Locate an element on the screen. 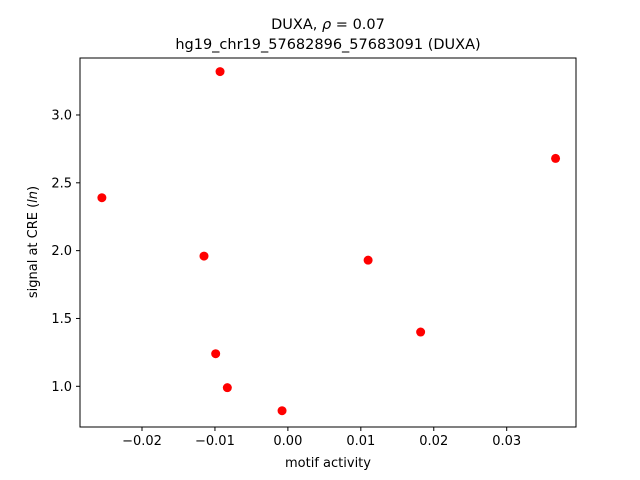  x-tick-label: −0.01 is located at coordinates (215, 441).